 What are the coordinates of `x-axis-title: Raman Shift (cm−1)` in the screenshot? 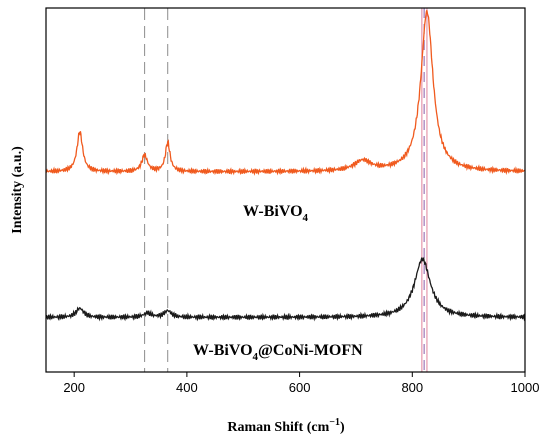 It's located at (286, 426).